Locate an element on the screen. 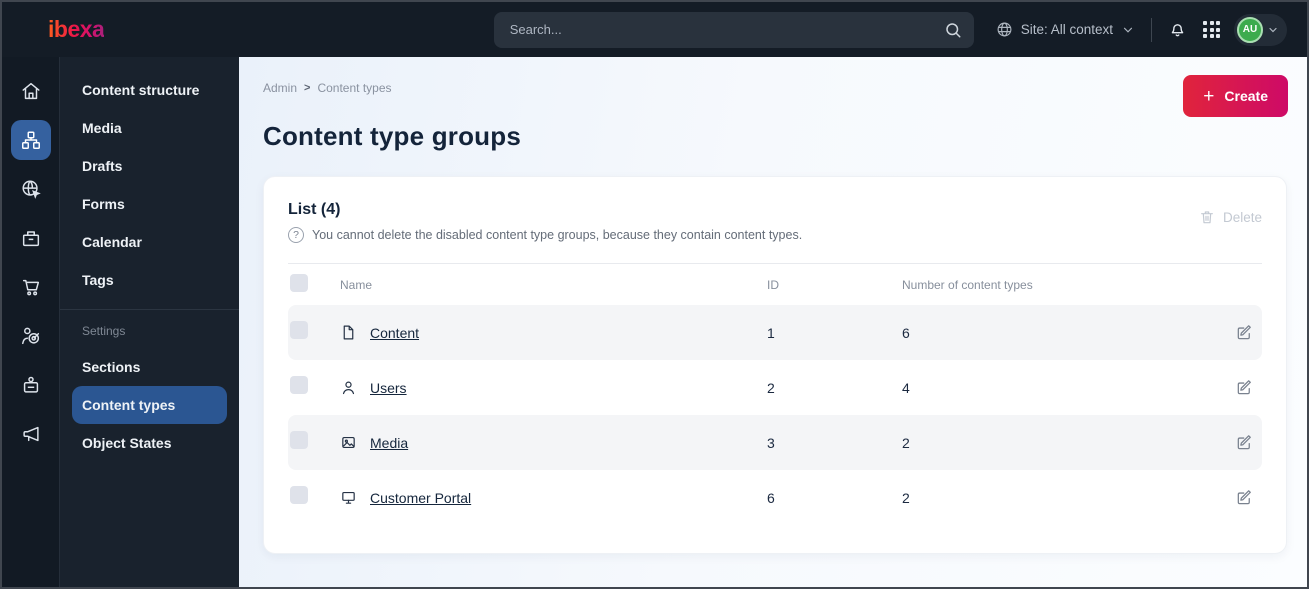 The width and height of the screenshot is (1309, 589). chevron-down-icon is located at coordinates (1128, 30).